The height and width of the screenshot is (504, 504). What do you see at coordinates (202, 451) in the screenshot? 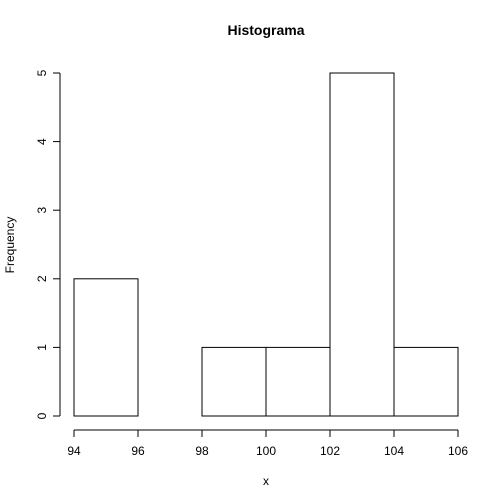
I see `x-tick-label: 98` at bounding box center [202, 451].